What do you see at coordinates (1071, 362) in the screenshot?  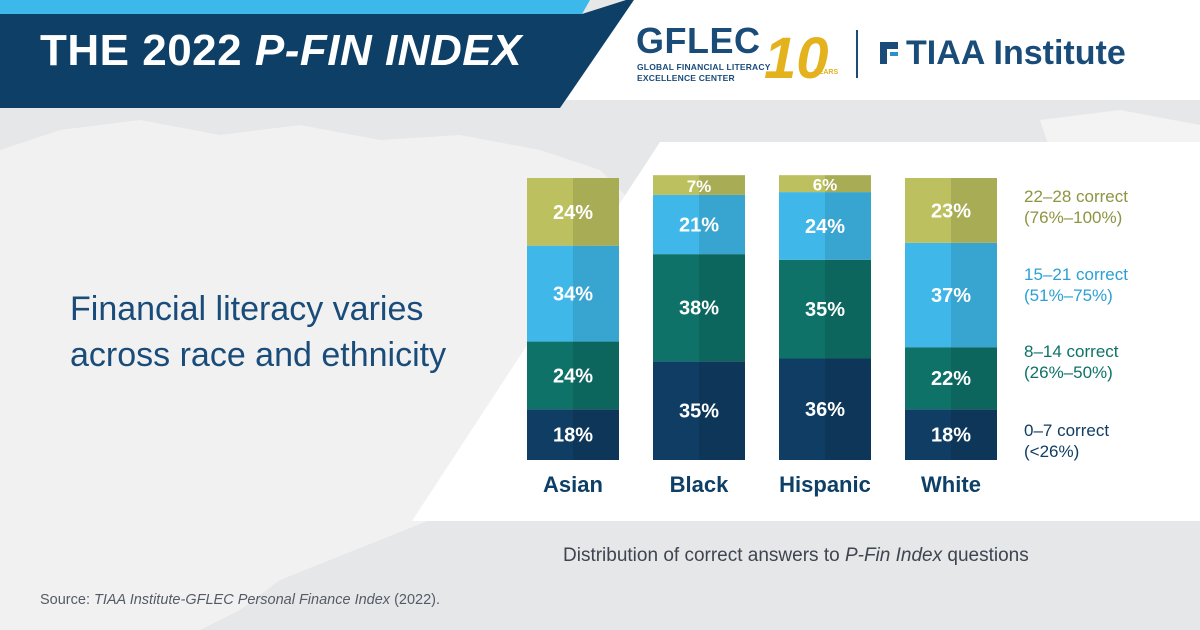 I see `legend-item-2: 8–14 correct (26%–50%)` at bounding box center [1071, 362].